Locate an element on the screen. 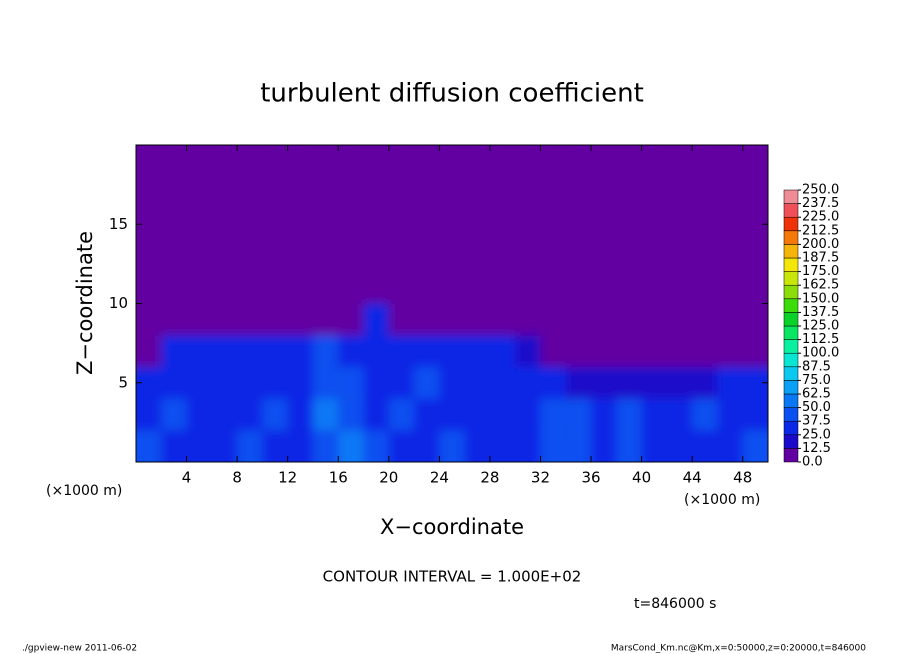 The width and height of the screenshot is (904, 654). x-tick-label: 16 is located at coordinates (338, 478).